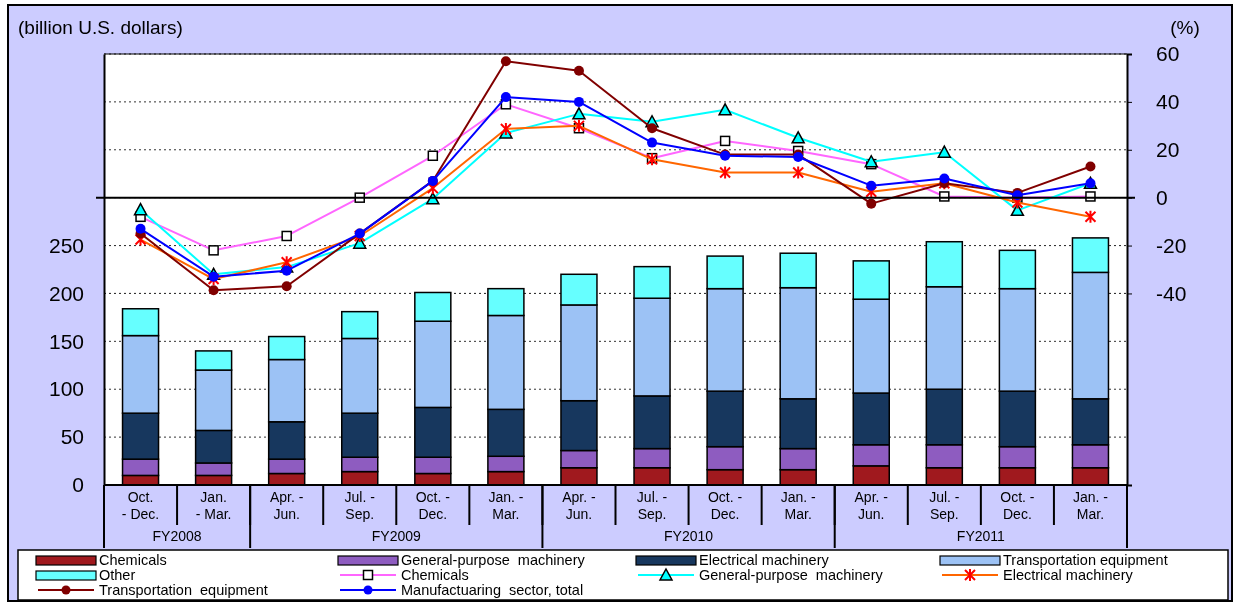 The width and height of the screenshot is (1240, 605). I want to click on y2-tick-label: 60, so click(1168, 54).